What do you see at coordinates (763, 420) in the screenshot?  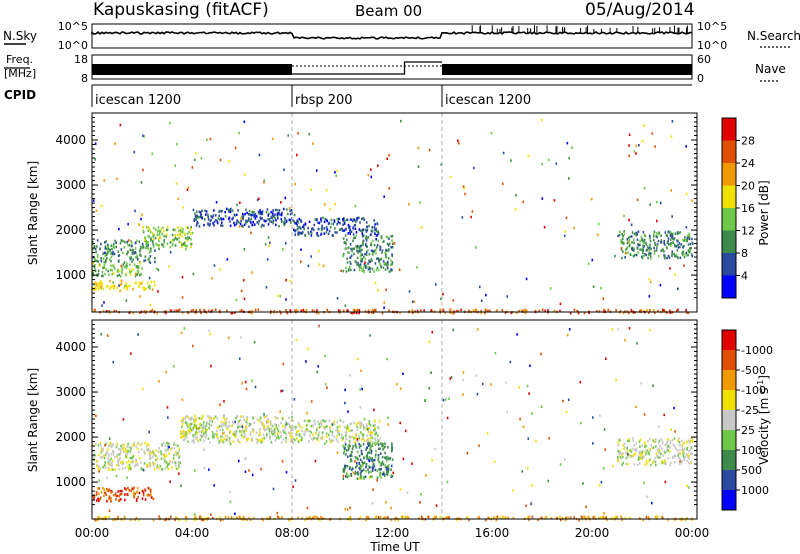 I see `velocity-colorbar-label: Velocity [m s-1]` at bounding box center [763, 420].